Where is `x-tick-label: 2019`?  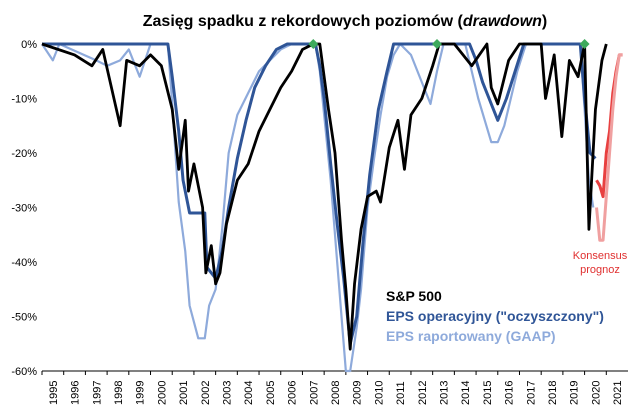 x-tick-label: 2019 is located at coordinates (575, 393).